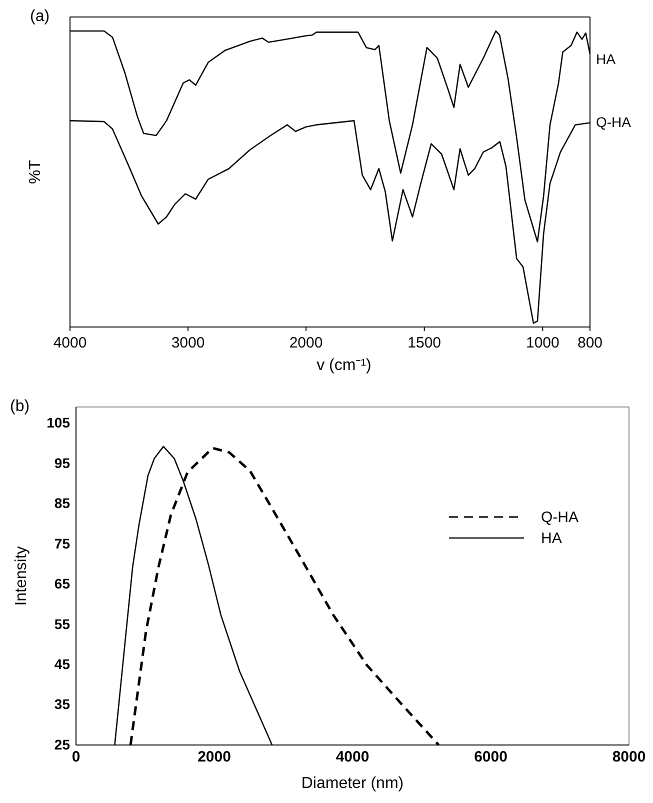  Describe the element at coordinates (551, 538) in the screenshot. I see `legend-label: HA` at that location.